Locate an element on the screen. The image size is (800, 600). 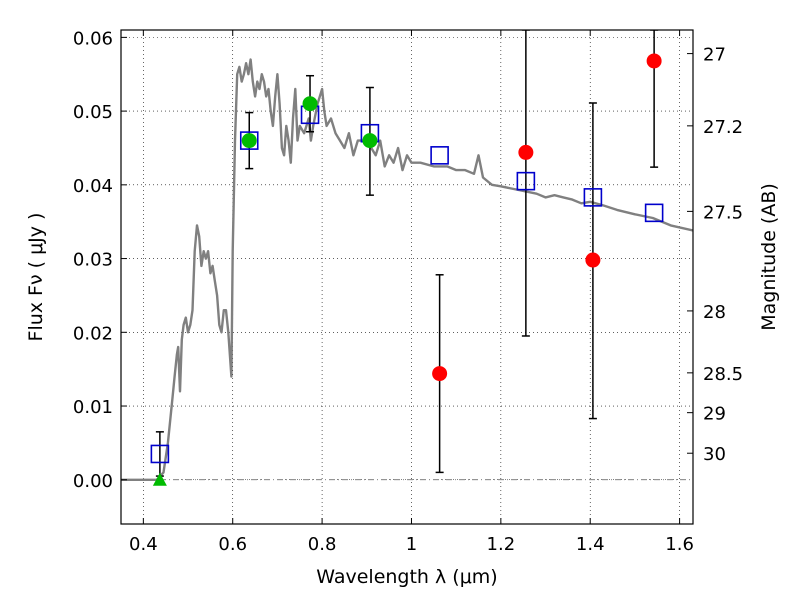
y2-axis-title: Magnitude (AB) is located at coordinates (769, 257).